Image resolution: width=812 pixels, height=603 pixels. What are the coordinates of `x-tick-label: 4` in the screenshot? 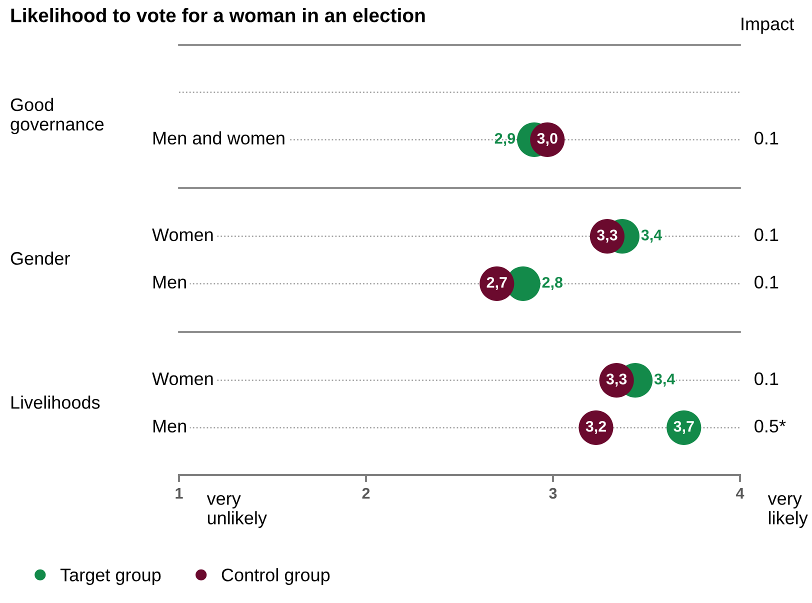 It's located at (740, 493).